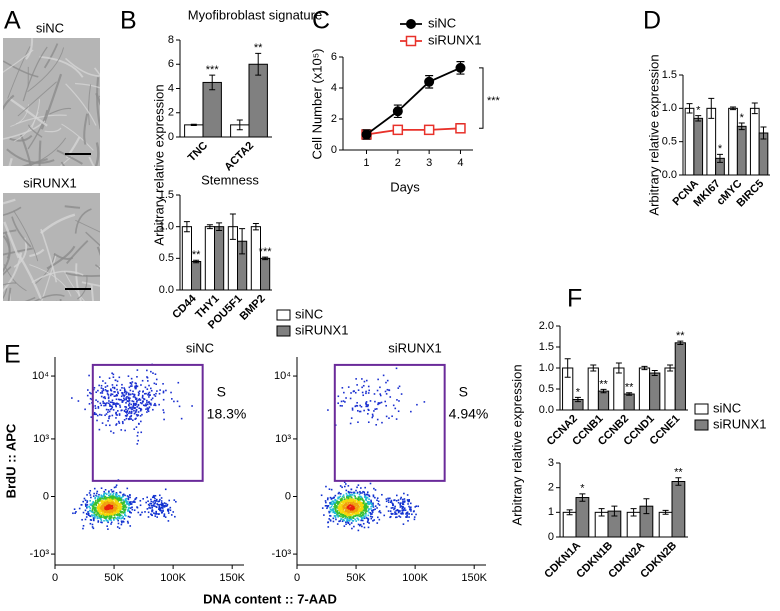  I want to click on chart-title: siRUNX1, so click(414, 347).